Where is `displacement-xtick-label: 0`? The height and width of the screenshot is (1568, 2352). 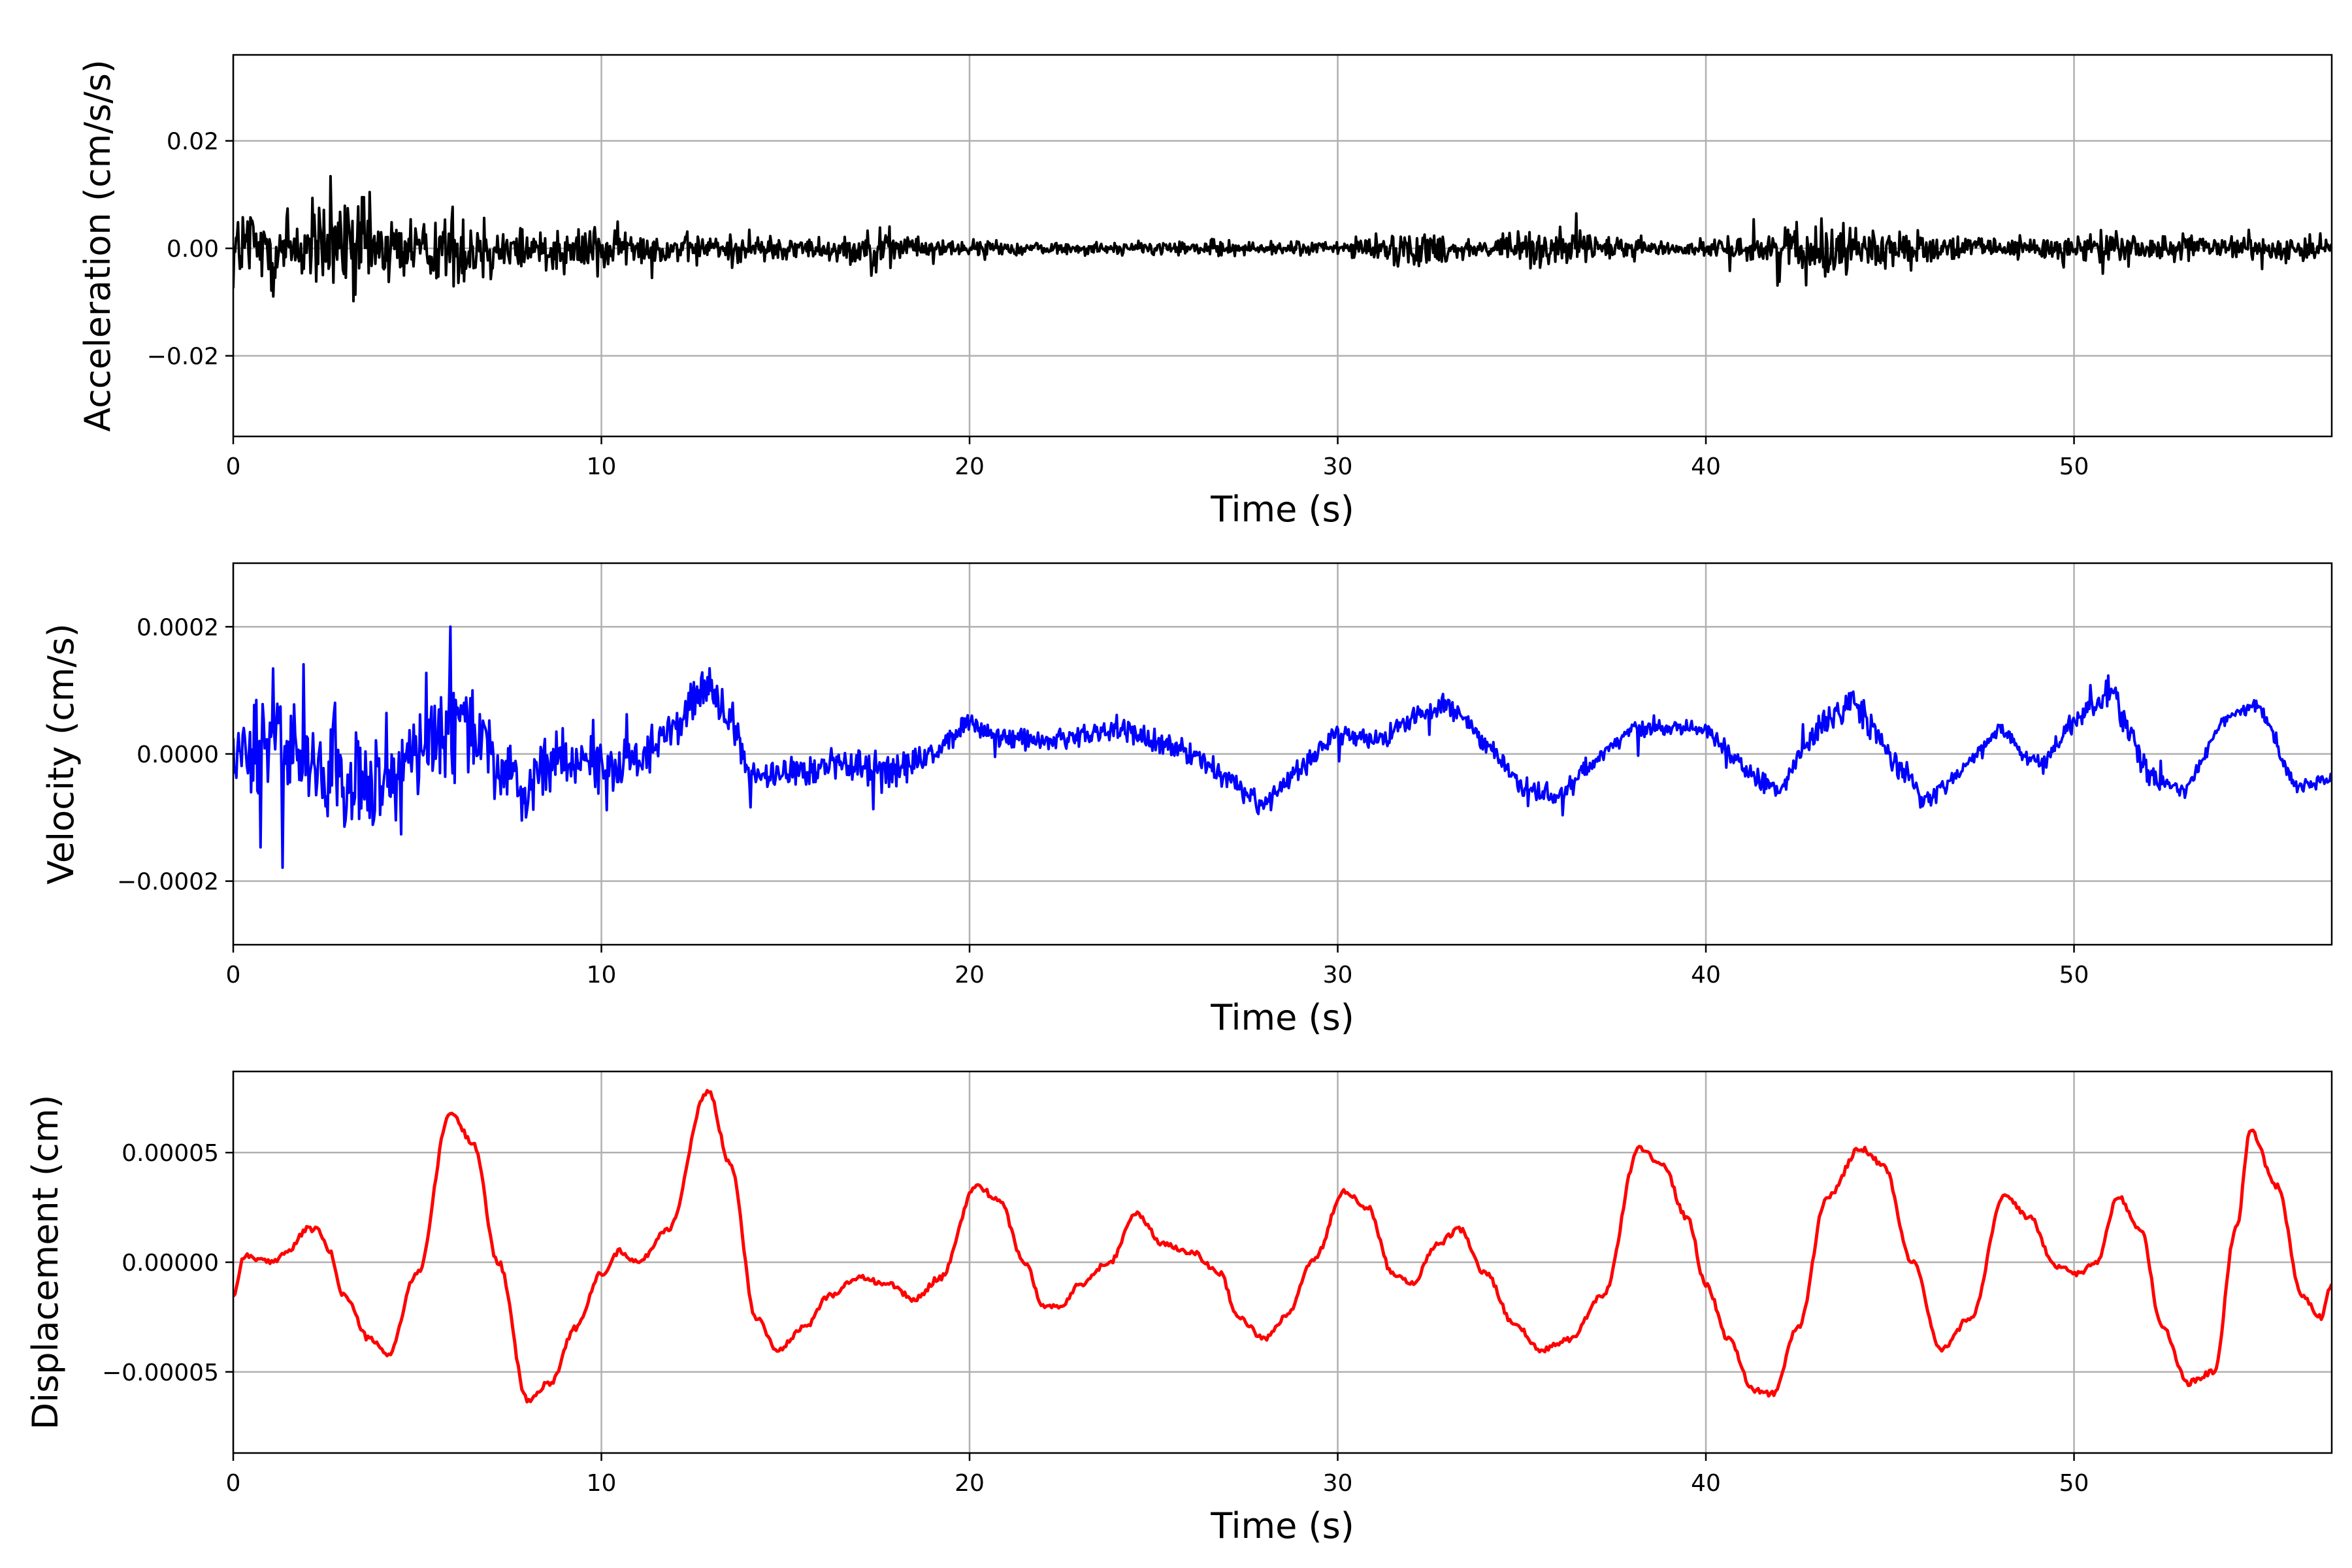
displacement-xtick-label: 0 is located at coordinates (233, 1483).